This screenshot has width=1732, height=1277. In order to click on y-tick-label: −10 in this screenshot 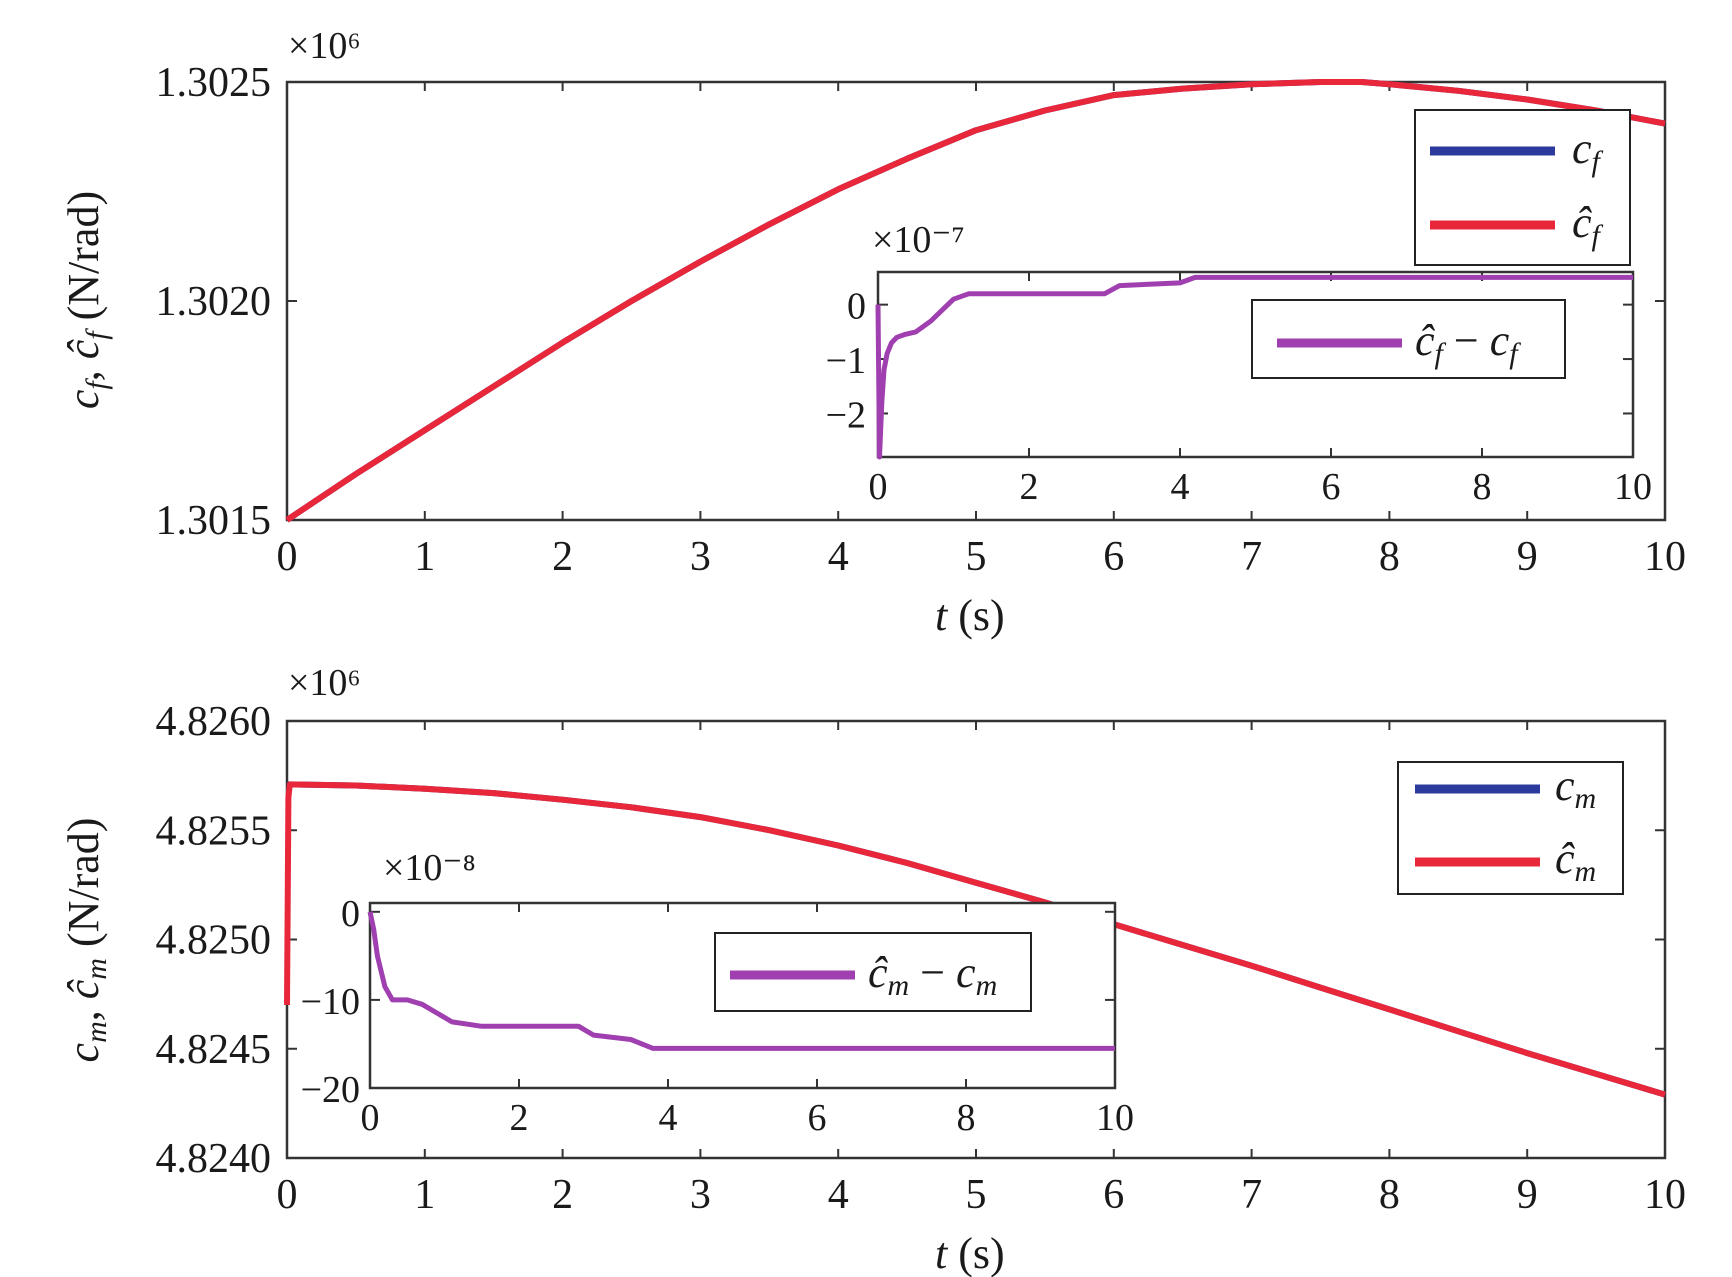, I will do `click(330, 1002)`.